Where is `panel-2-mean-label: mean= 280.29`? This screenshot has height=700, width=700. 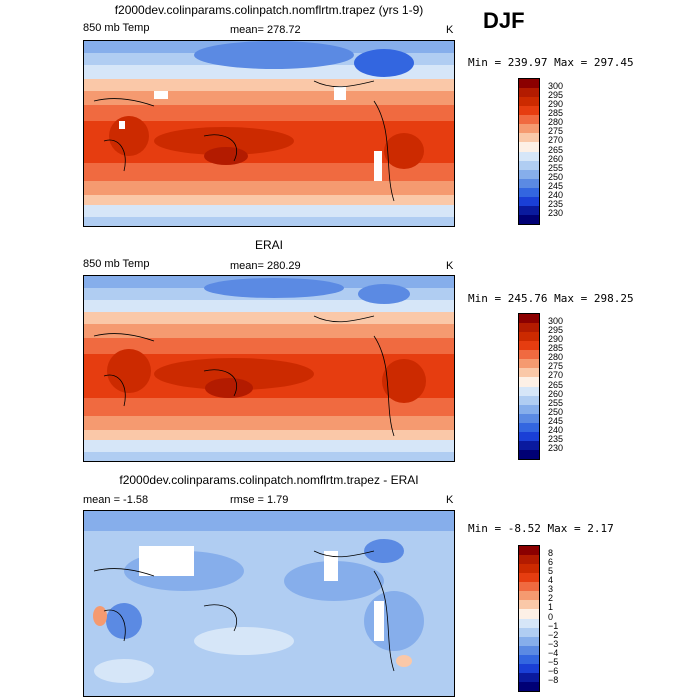 panel-2-mean-label: mean= 280.29 is located at coordinates (265, 266).